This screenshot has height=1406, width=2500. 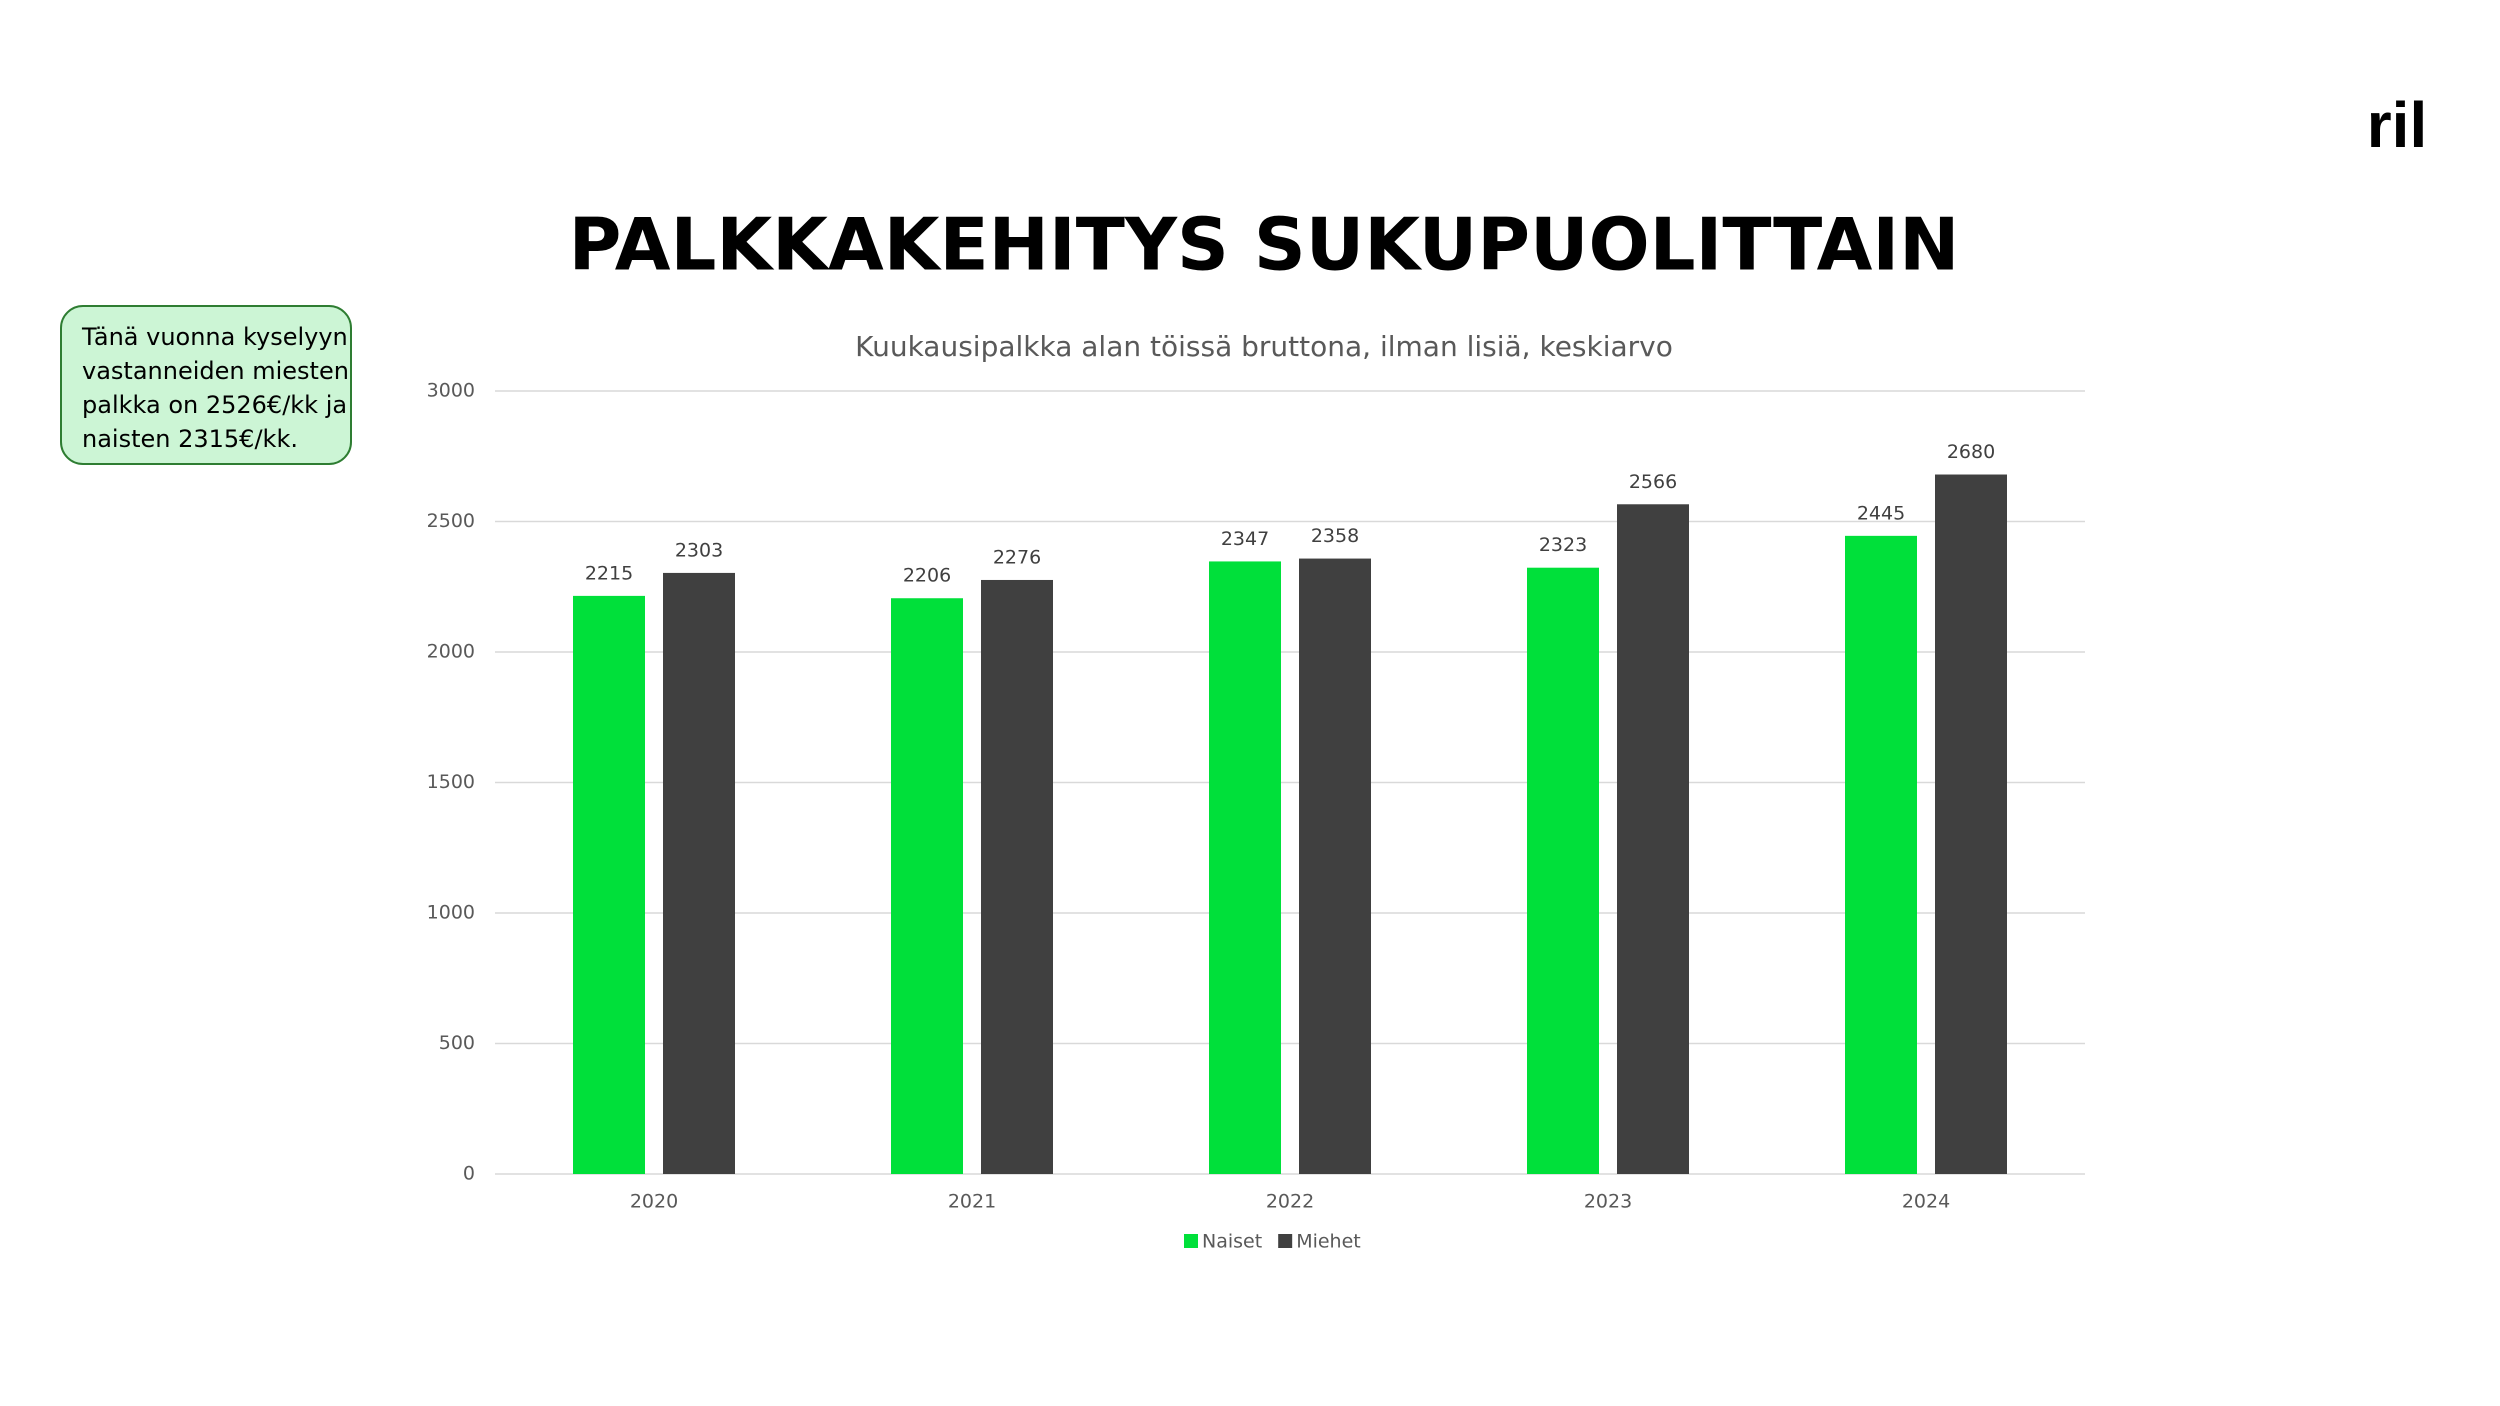 I want to click on legend-label: Miehet, so click(x=1328, y=1242).